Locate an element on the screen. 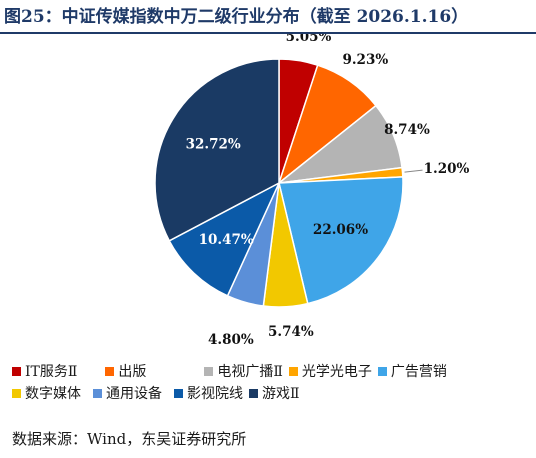 This screenshot has height=458, width=536. legend-row-1: IT服务Ⅱ 出版 电视广播Ⅱ 光学光电子 广告营销 is located at coordinates (272, 371).